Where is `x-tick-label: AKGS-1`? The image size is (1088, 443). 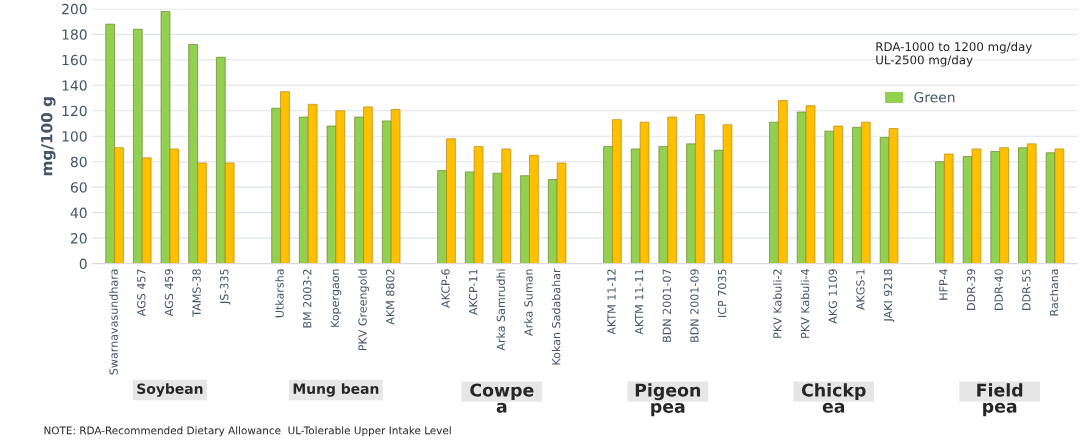
x-tick-label: AKGS-1 is located at coordinates (860, 289).